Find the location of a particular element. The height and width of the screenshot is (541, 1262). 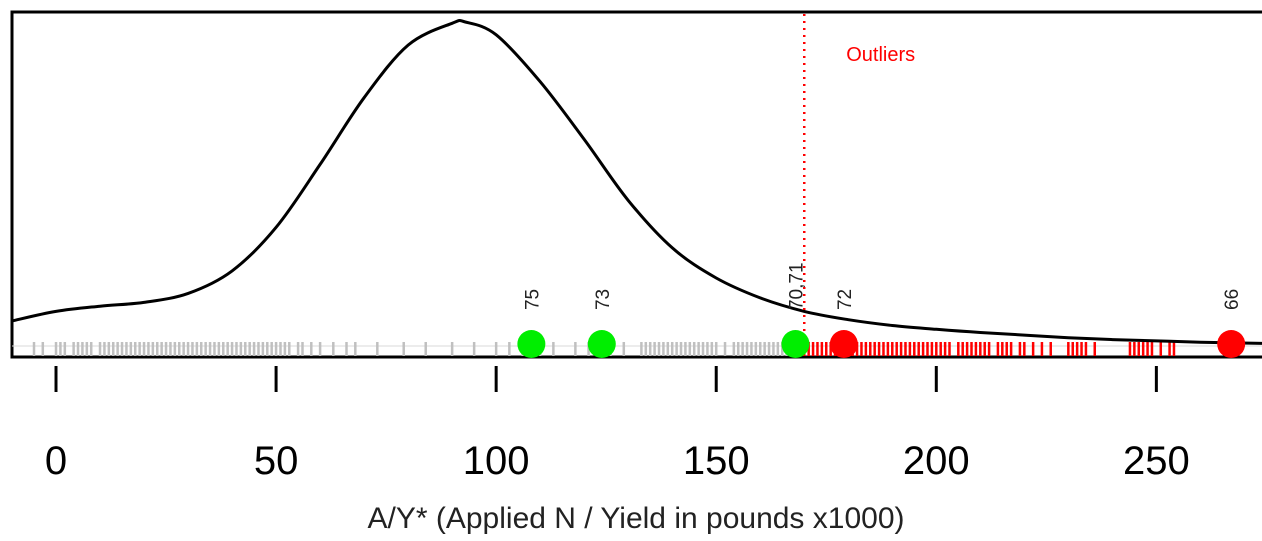

rug-normal is located at coordinates (417, 349).